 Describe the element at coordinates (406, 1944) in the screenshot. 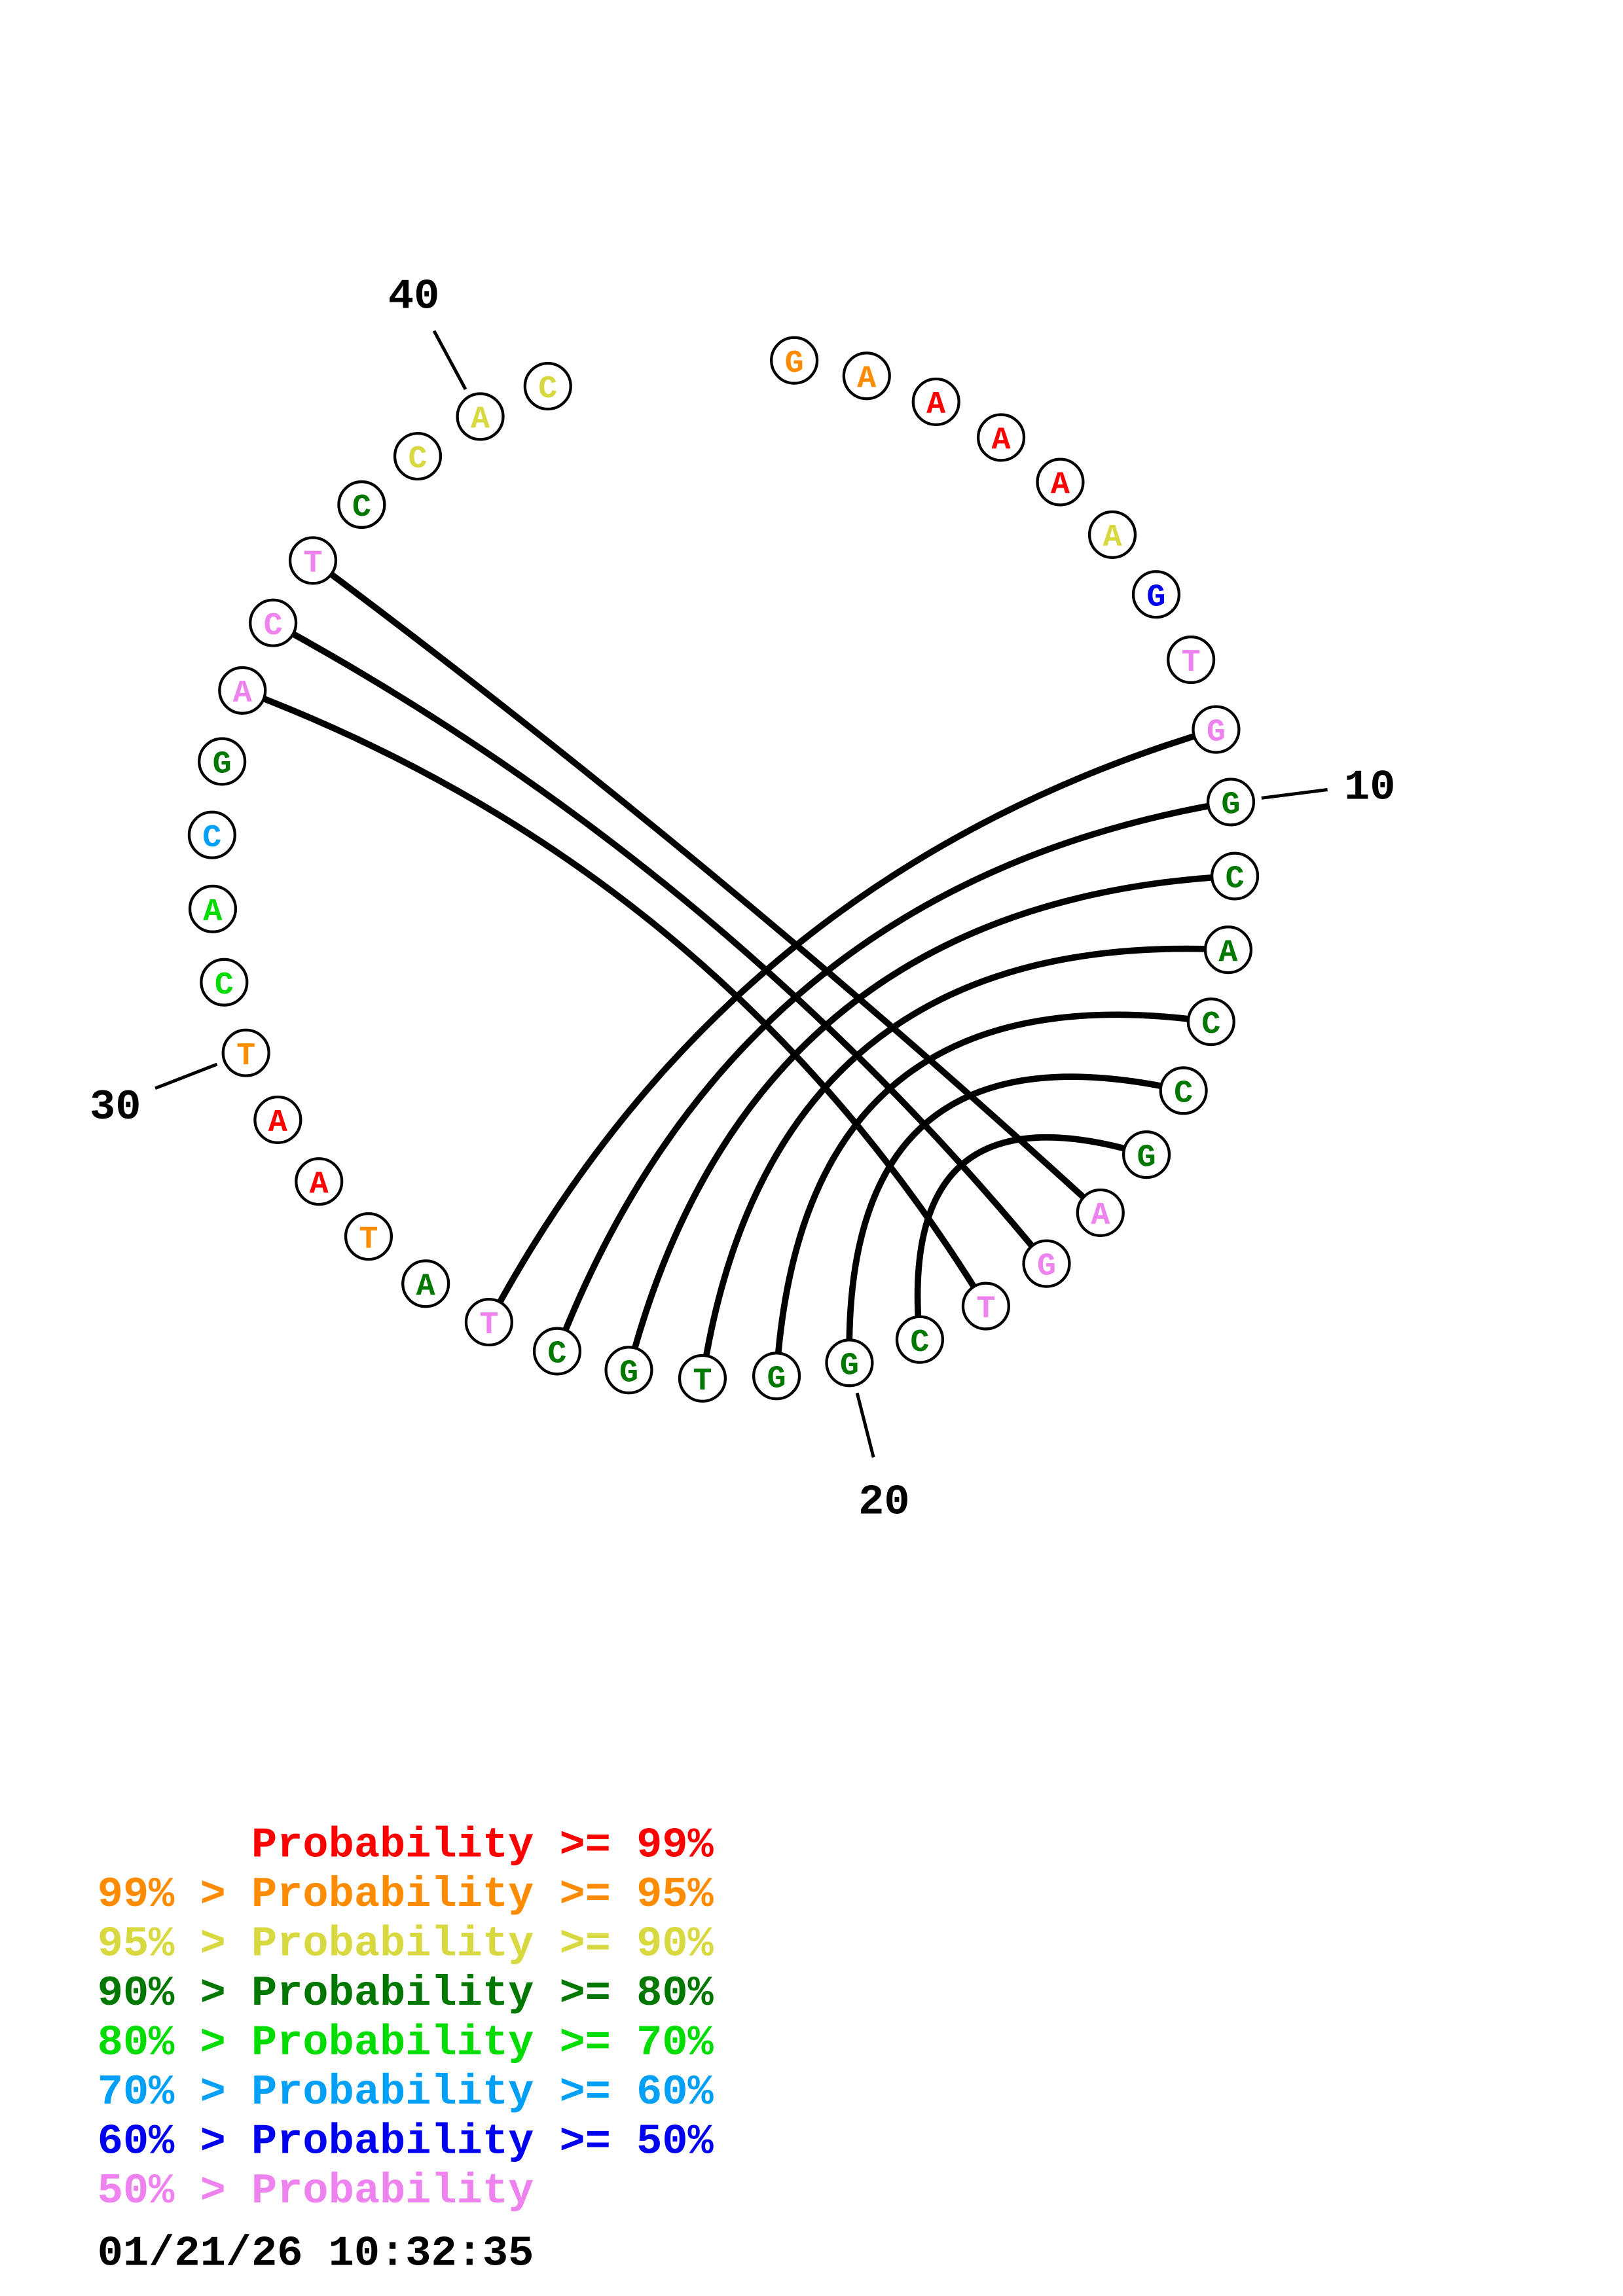

I see `legend-row: 95% > Probability >= 90%` at that location.